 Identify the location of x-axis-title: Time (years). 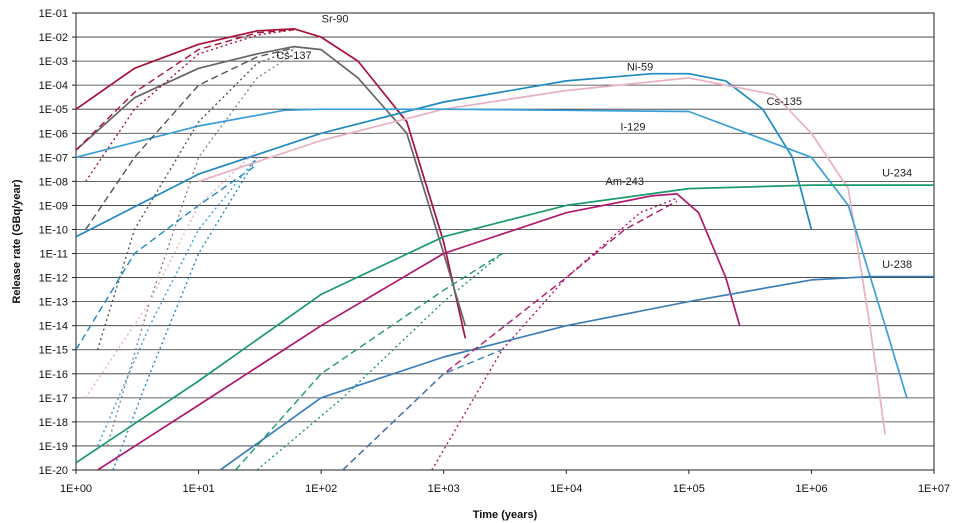
(505, 515).